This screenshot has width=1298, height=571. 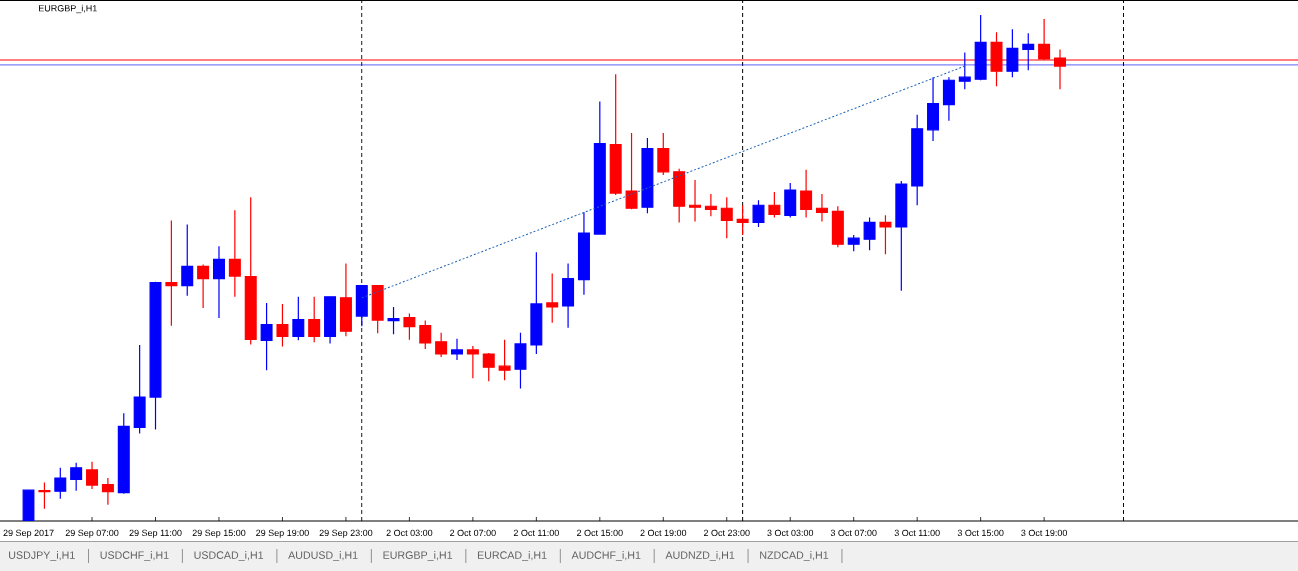 What do you see at coordinates (134, 556) in the screenshot?
I see `text: USDCHF_i,H1` at bounding box center [134, 556].